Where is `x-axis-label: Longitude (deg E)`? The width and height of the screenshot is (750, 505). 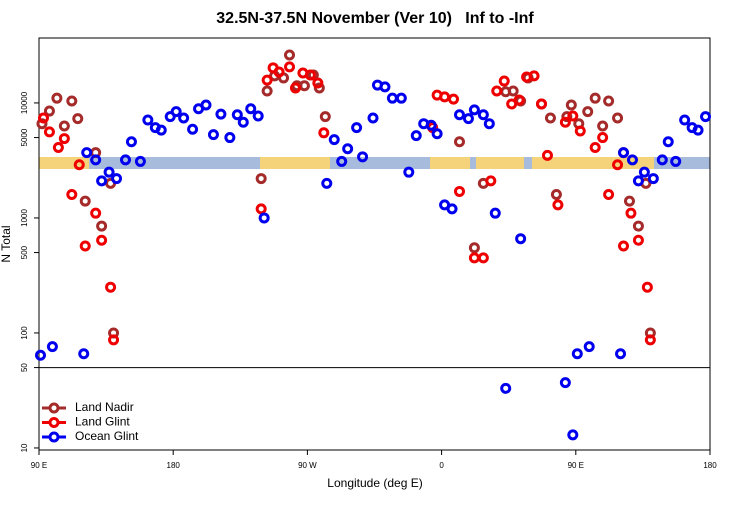
x-axis-label: Longitude (deg E) is located at coordinates (374, 483).